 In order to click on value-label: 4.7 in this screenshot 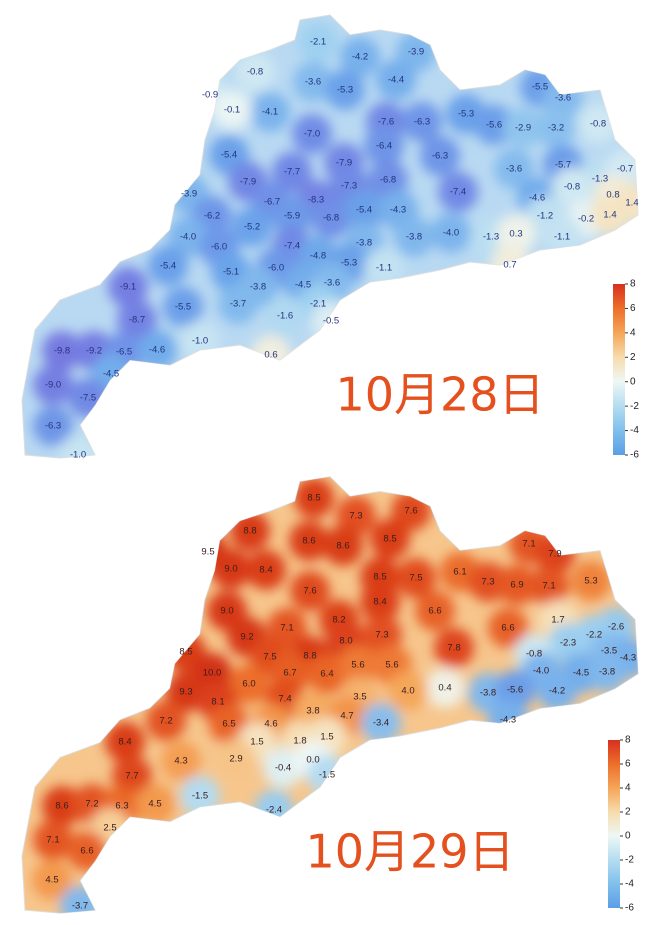, I will do `click(346, 716)`.